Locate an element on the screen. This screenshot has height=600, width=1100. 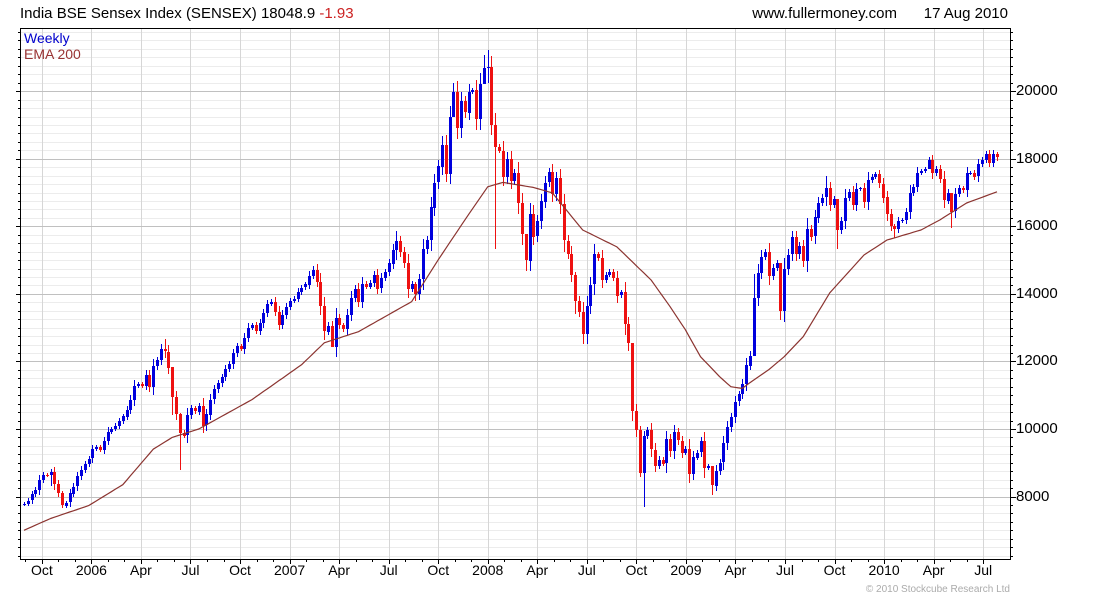
y-axis-label: 18000 is located at coordinates (1037, 158).